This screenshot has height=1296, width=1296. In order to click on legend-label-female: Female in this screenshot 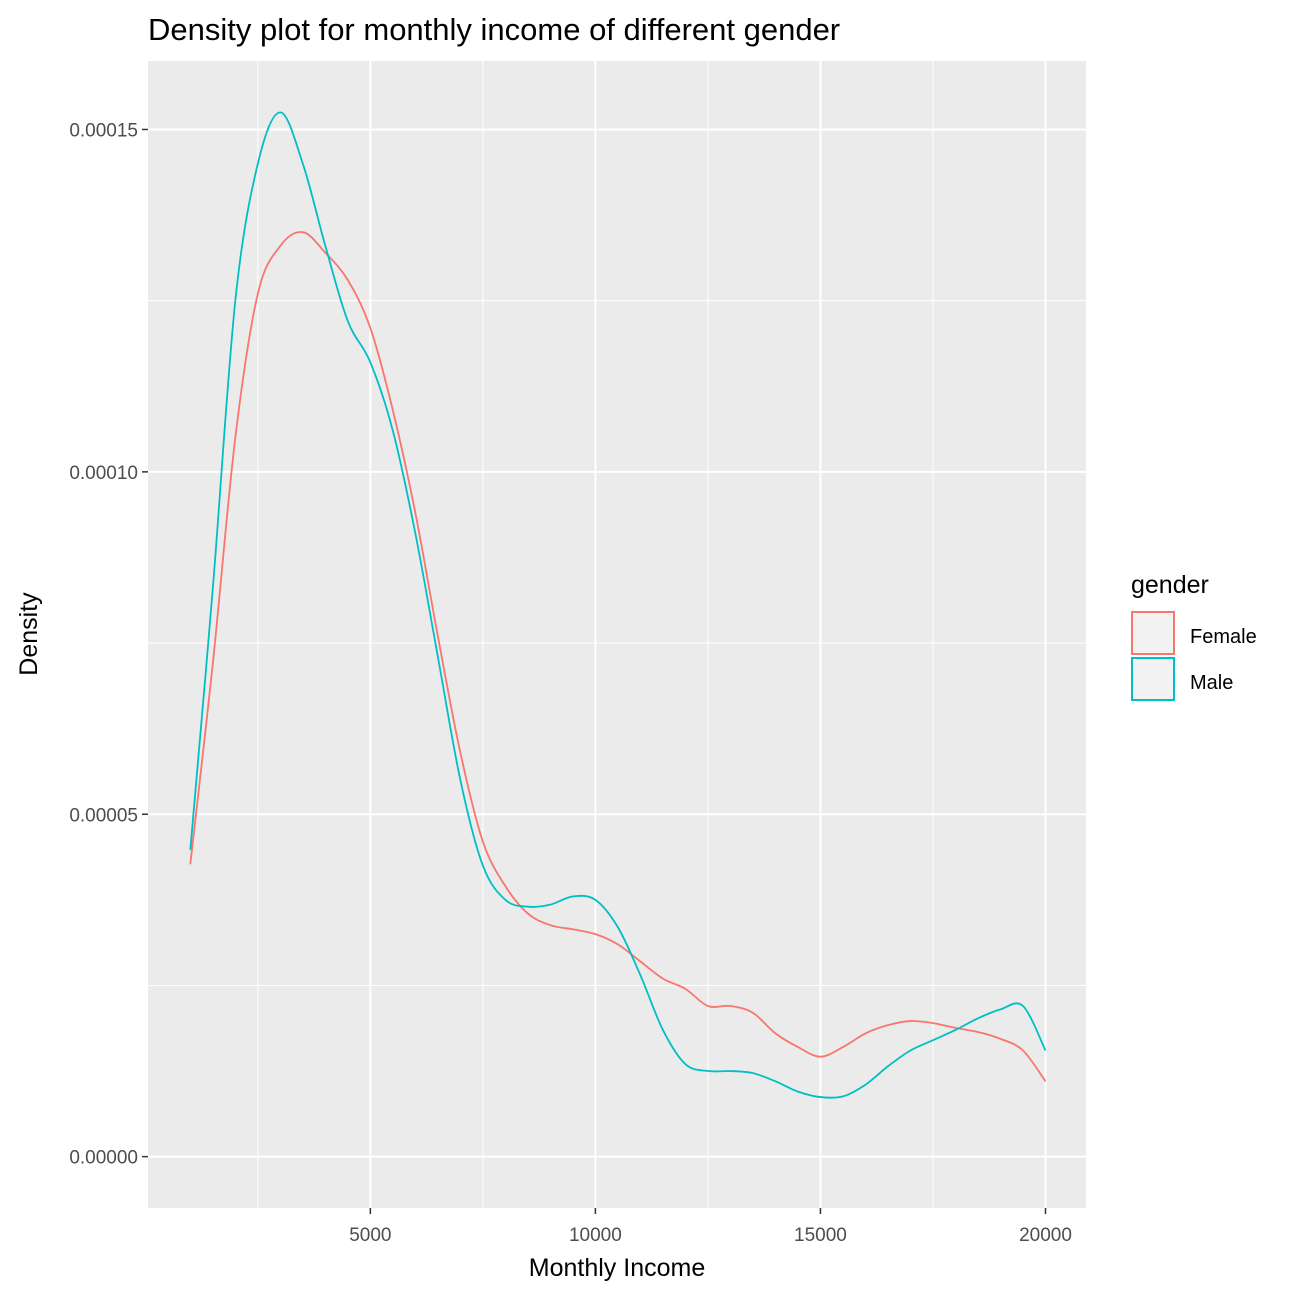, I will do `click(1223, 637)`.